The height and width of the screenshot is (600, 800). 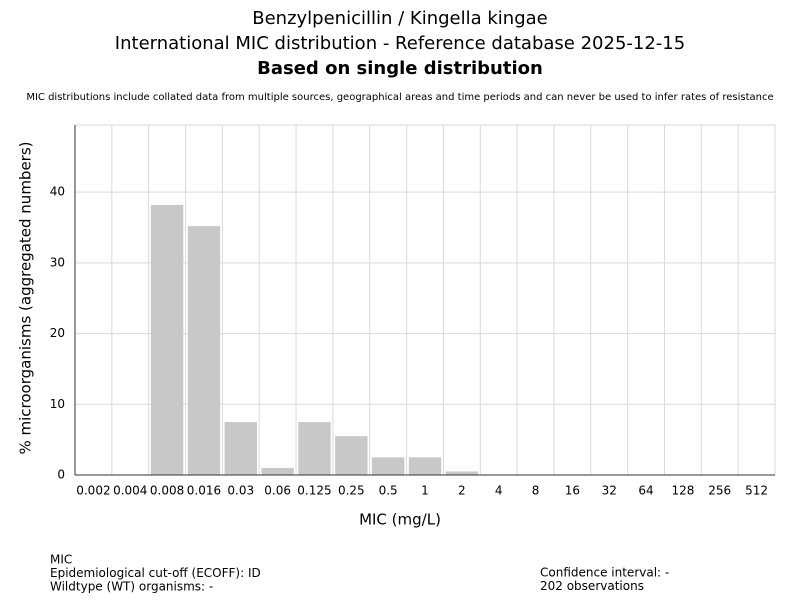 I want to click on x-tick-label: 1, so click(x=425, y=491).